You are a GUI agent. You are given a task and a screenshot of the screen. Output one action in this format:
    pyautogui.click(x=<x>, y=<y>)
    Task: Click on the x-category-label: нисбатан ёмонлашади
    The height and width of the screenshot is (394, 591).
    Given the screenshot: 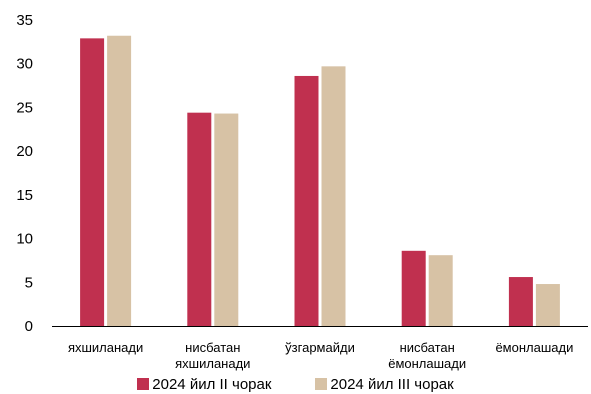 What is the action you would take?
    pyautogui.click(x=427, y=355)
    